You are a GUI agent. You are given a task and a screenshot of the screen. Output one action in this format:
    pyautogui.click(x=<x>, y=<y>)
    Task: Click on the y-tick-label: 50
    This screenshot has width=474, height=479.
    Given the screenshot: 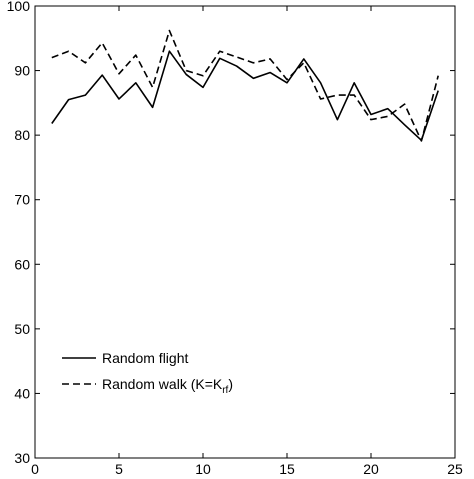 What is the action you would take?
    pyautogui.click(x=22, y=329)
    